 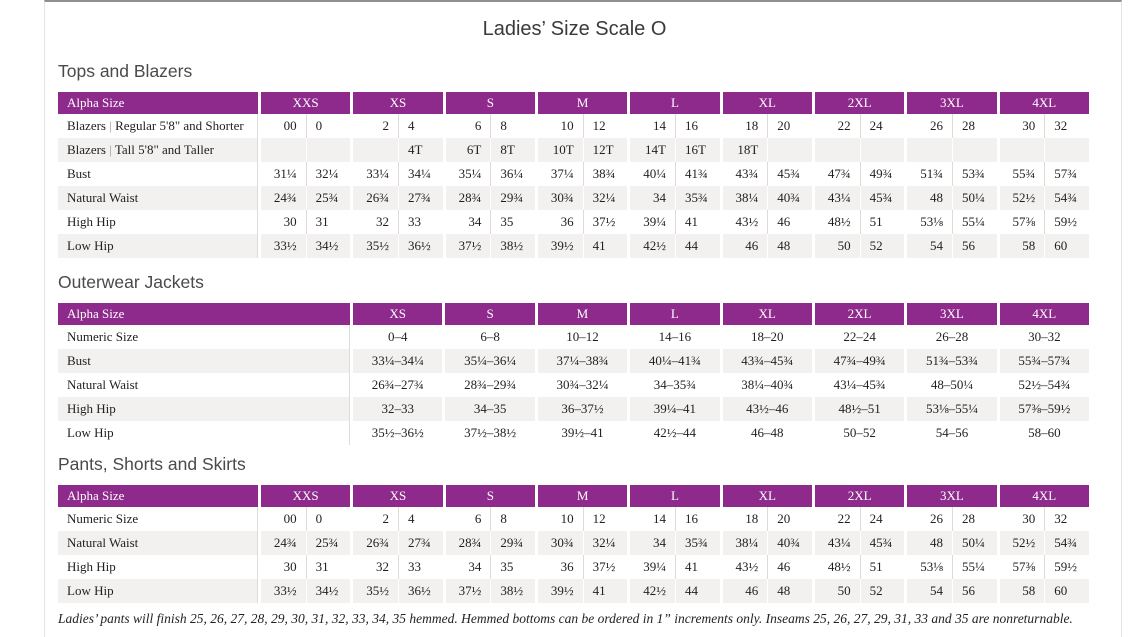 I want to click on size-value: 53¾, so click(x=974, y=174).